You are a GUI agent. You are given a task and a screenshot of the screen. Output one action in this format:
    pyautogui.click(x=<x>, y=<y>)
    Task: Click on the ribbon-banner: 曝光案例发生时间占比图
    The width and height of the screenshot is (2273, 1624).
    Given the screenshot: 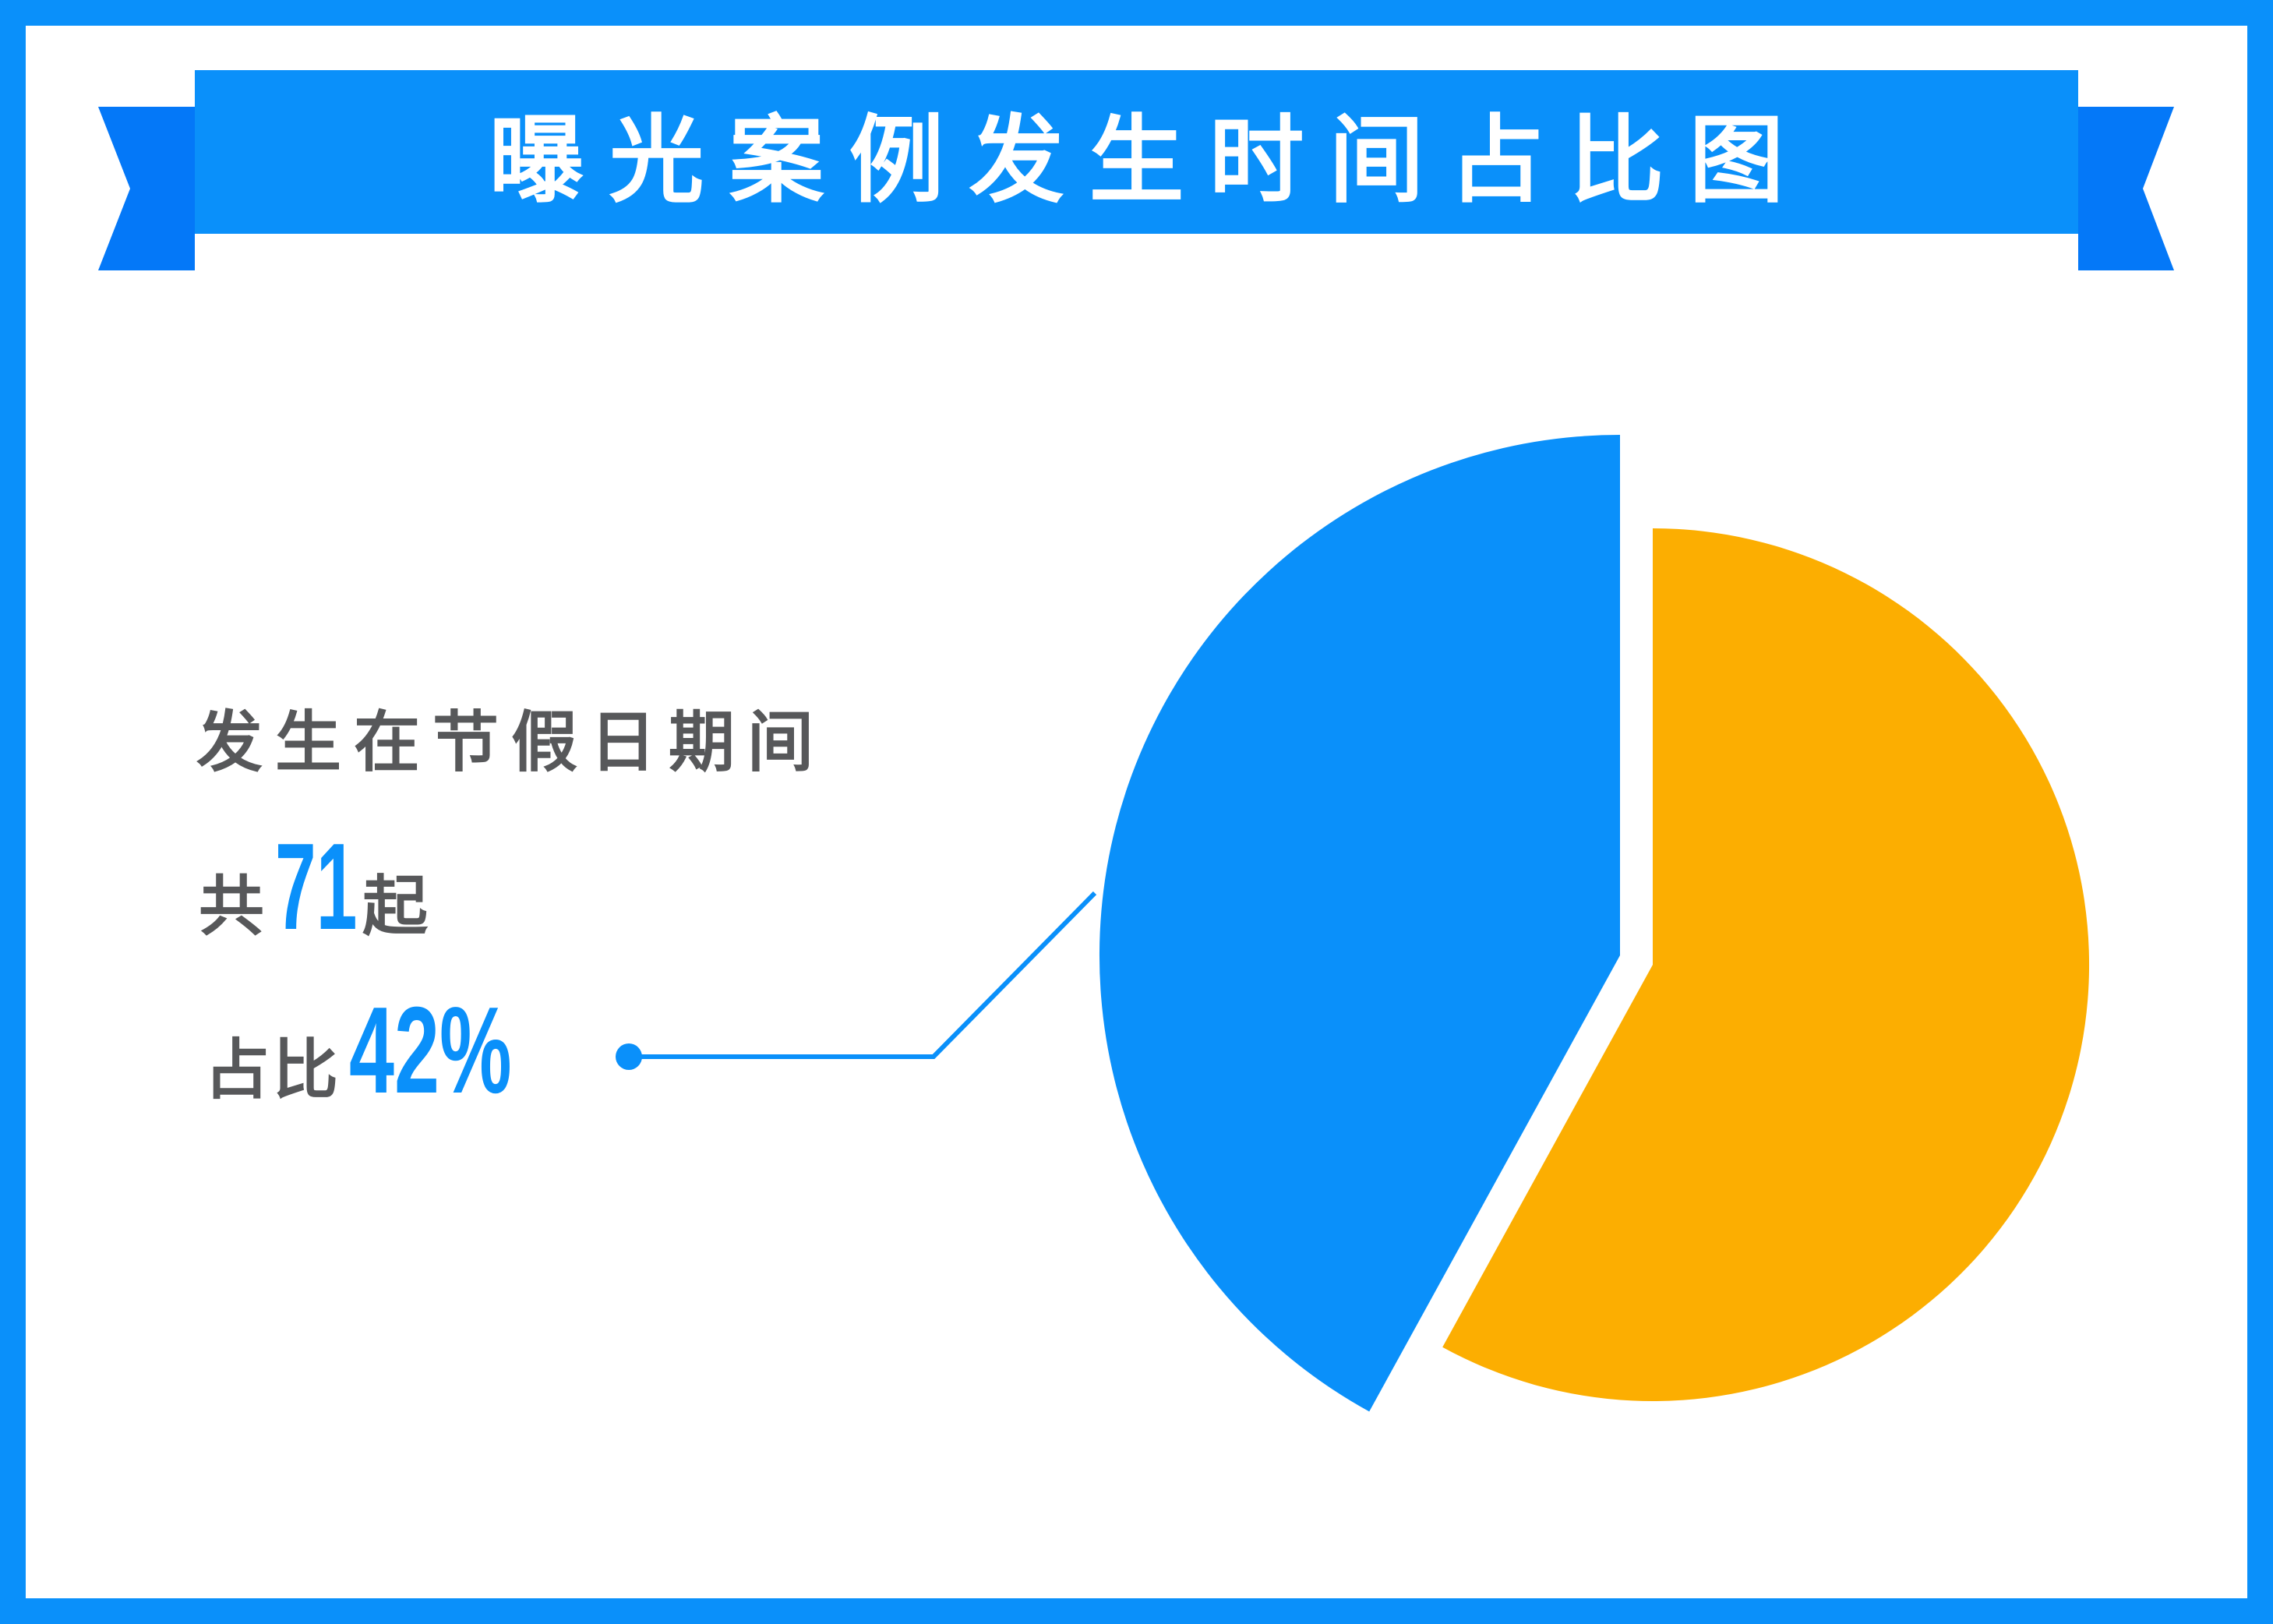 What is the action you would take?
    pyautogui.click(x=1136, y=152)
    